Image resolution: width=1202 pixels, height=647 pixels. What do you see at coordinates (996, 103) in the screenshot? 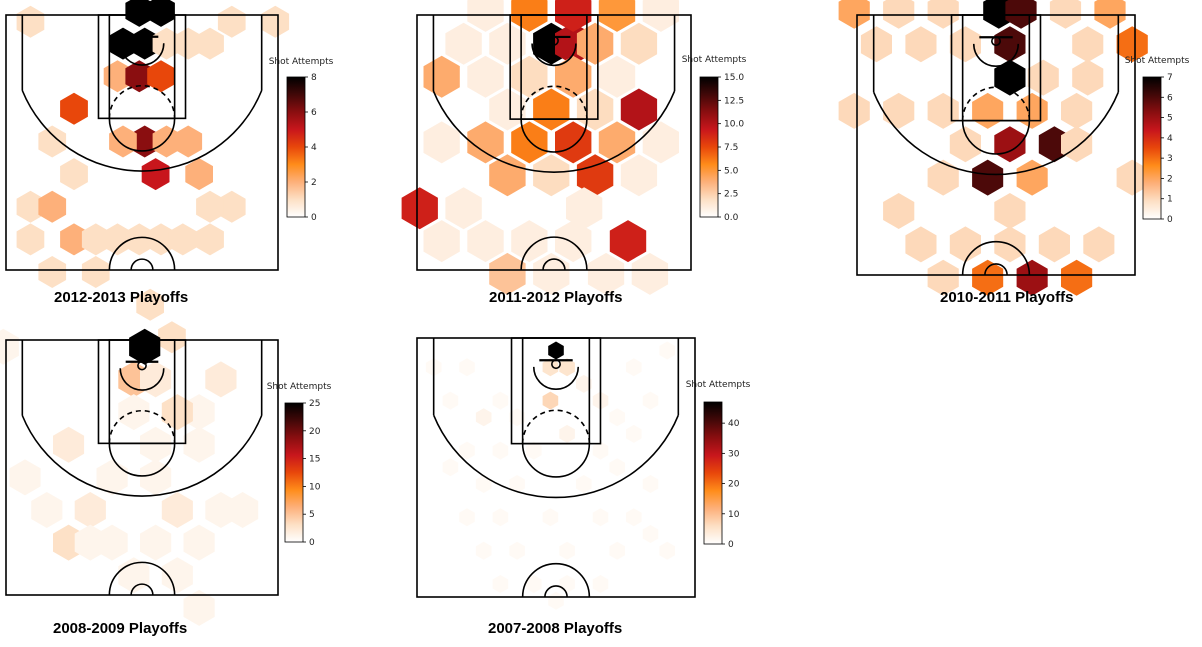
I see `free-throw-circle-dashed` at bounding box center [996, 103].